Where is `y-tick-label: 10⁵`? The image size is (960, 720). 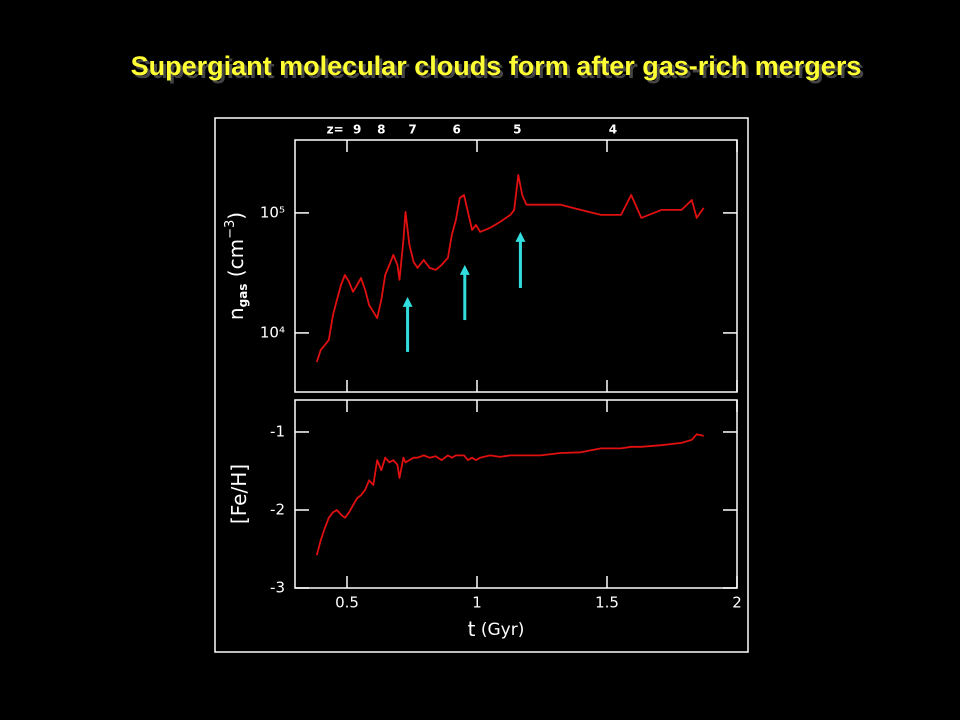 y-tick-label: 10⁵ is located at coordinates (272, 212).